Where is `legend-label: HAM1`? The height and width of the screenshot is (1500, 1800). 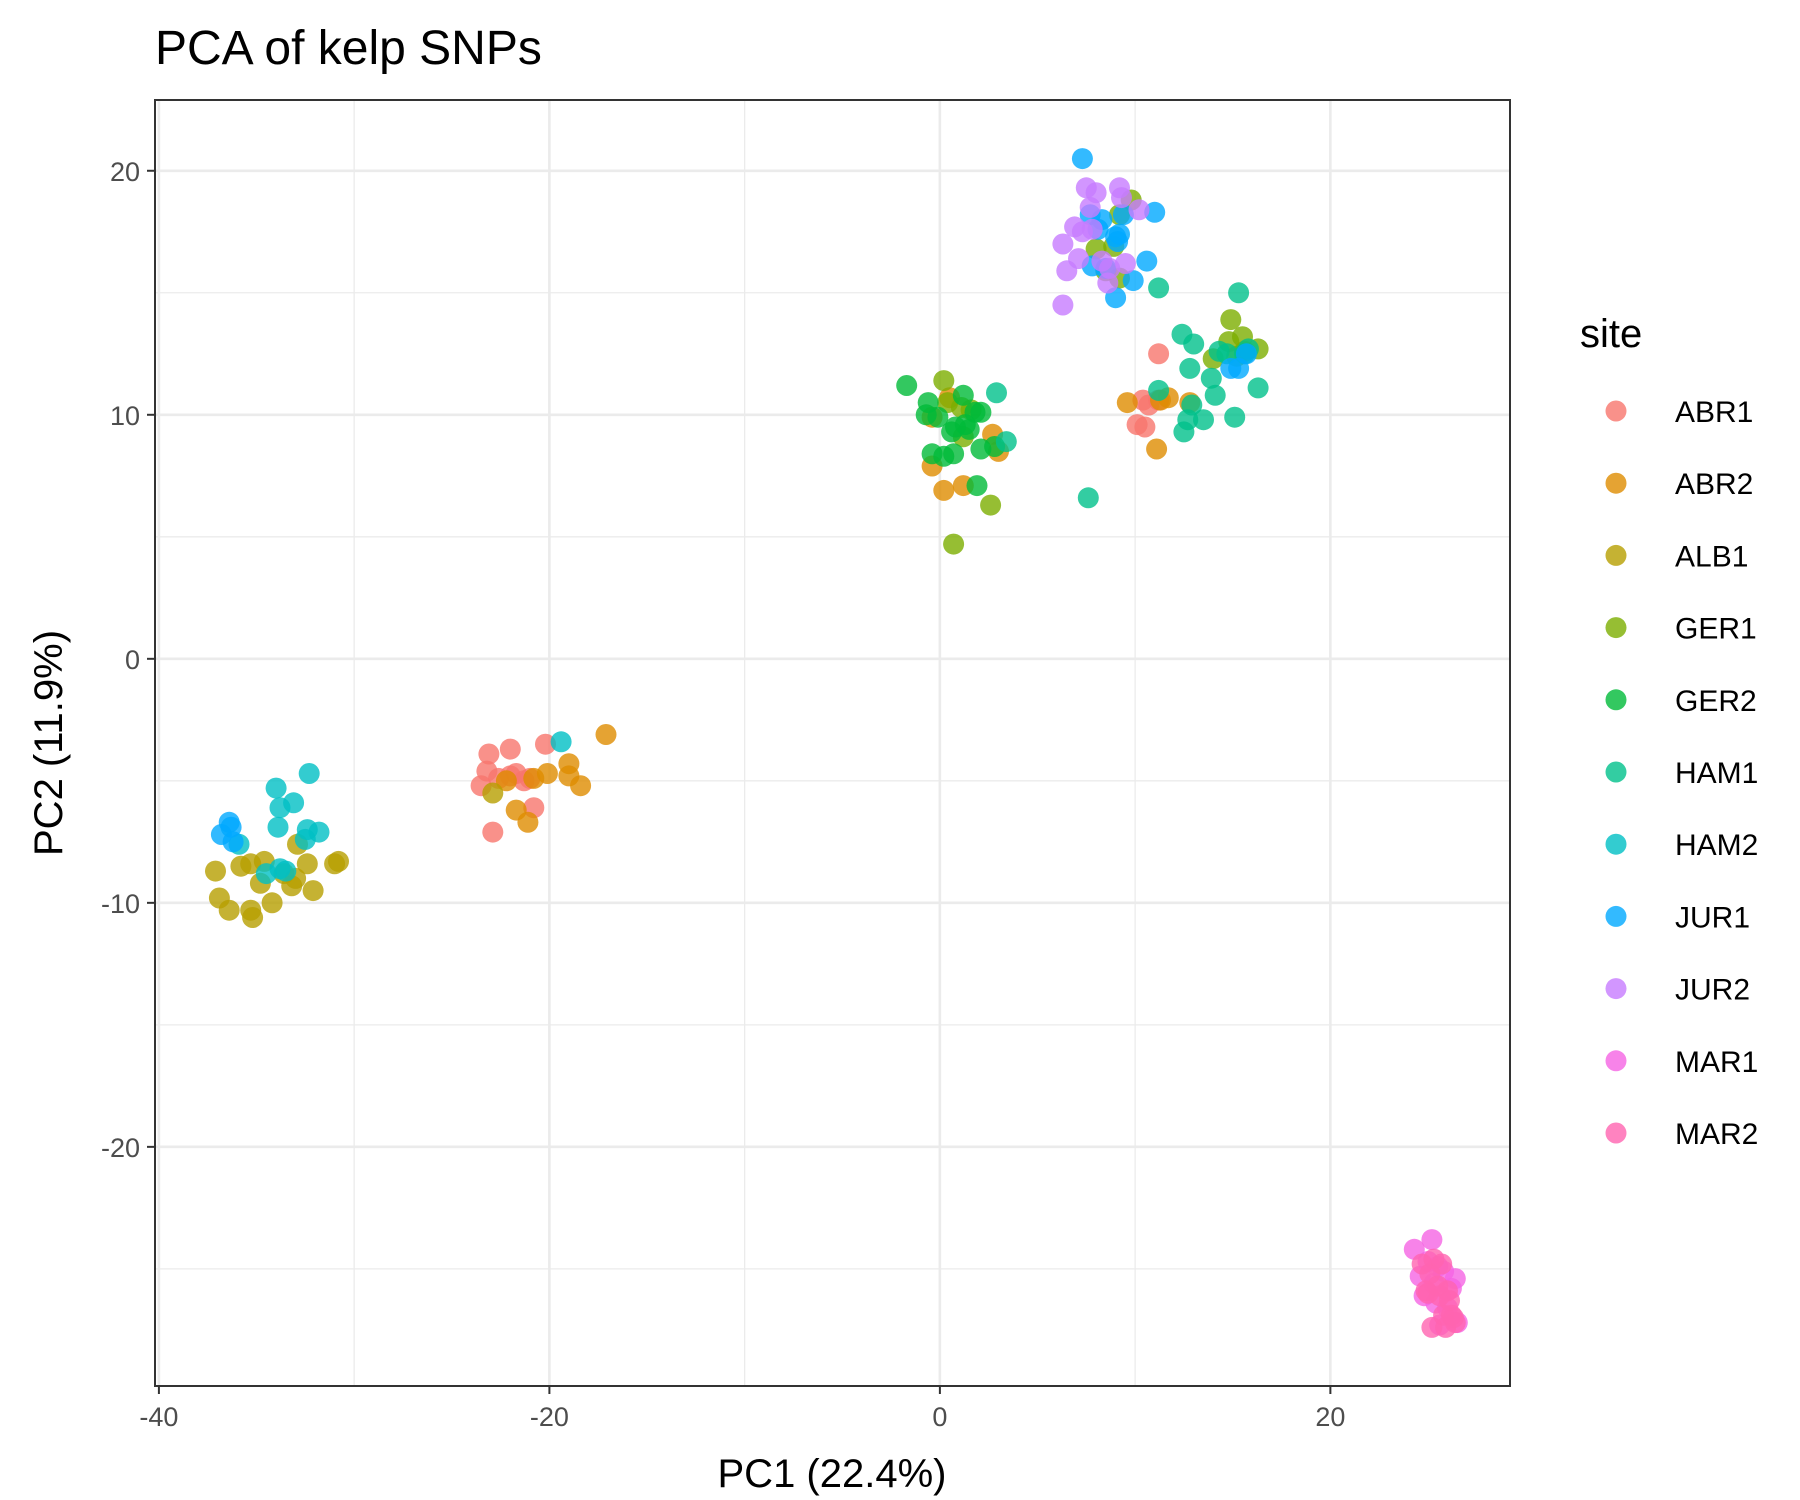 legend-label: HAM1 is located at coordinates (1716, 773).